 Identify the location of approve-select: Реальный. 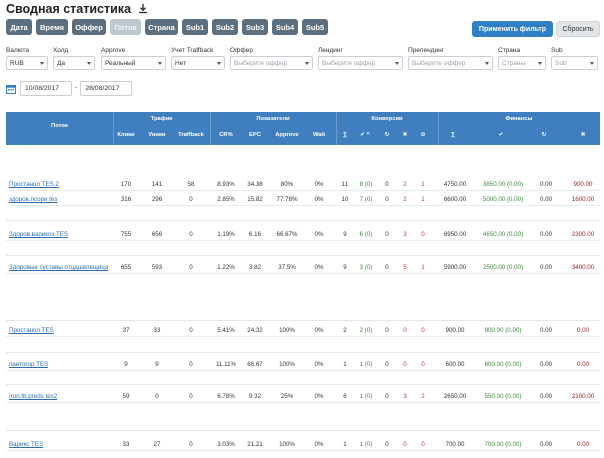
(133, 63).